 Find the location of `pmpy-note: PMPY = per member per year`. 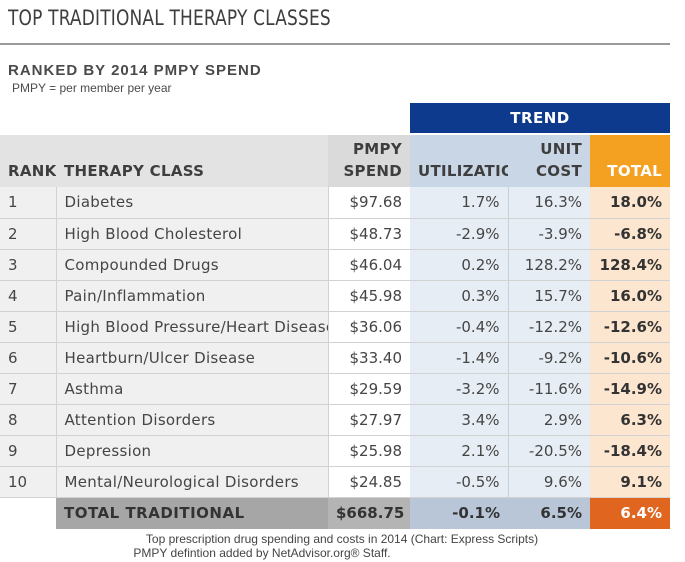

pmpy-note: PMPY = per member per year is located at coordinates (92, 88).